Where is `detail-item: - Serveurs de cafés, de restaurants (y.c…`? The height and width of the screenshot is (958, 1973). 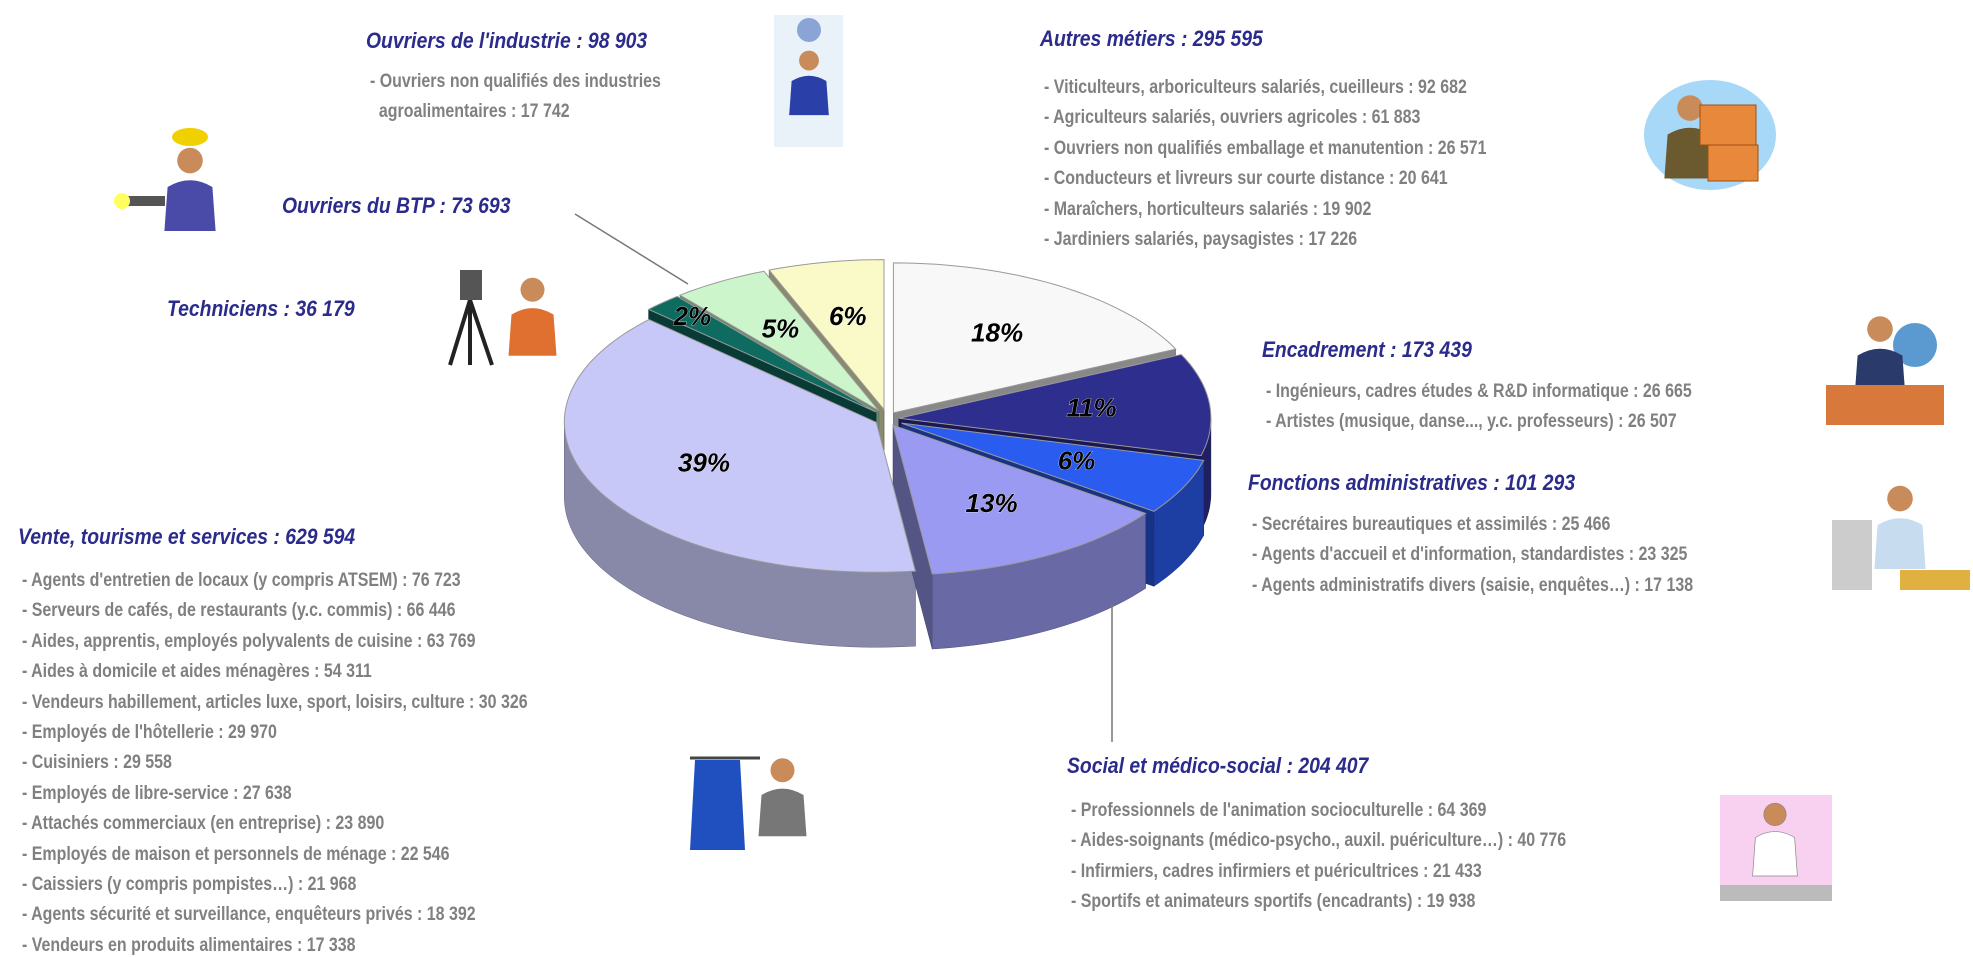
detail-item: - Serveurs de cafés, de restaurants (y.c… is located at coordinates (239, 611).